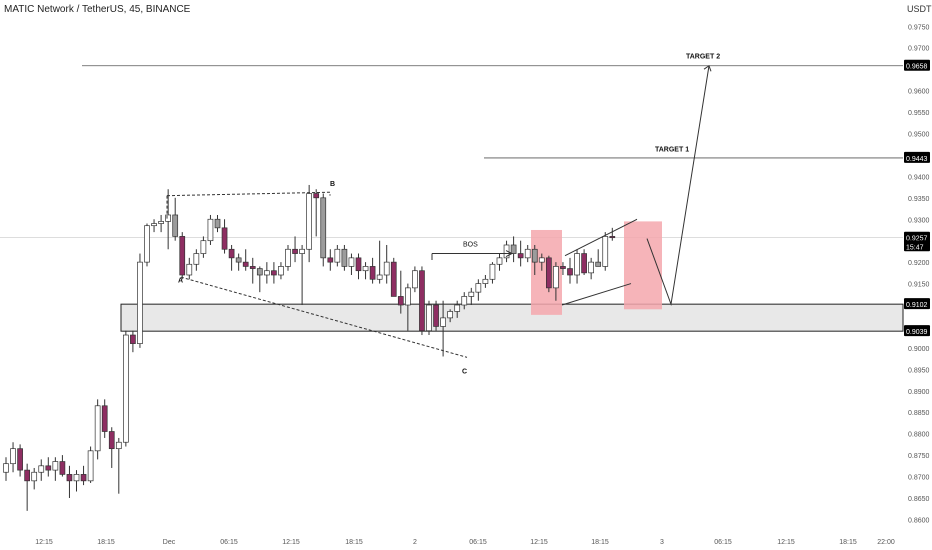  Describe the element at coordinates (662, 542) in the screenshot. I see `x-tick-label: 3` at that location.